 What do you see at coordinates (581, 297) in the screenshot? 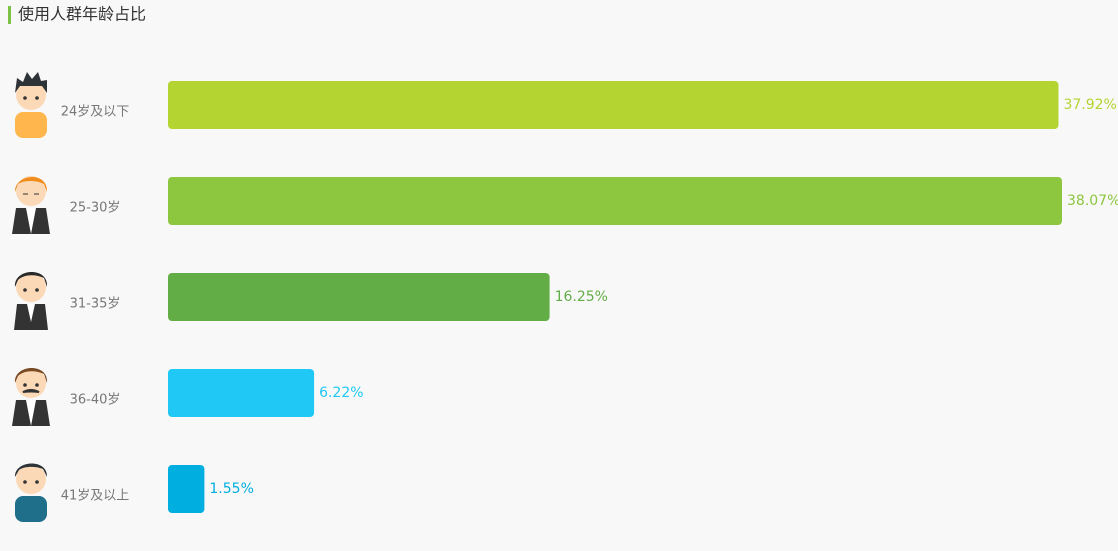
I see `value-label: 16.25%` at bounding box center [581, 297].